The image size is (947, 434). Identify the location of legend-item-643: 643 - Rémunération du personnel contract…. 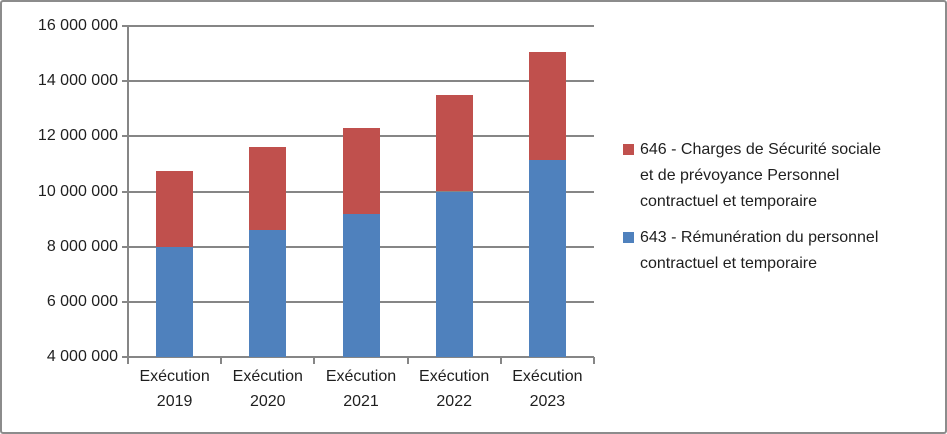
(750, 251).